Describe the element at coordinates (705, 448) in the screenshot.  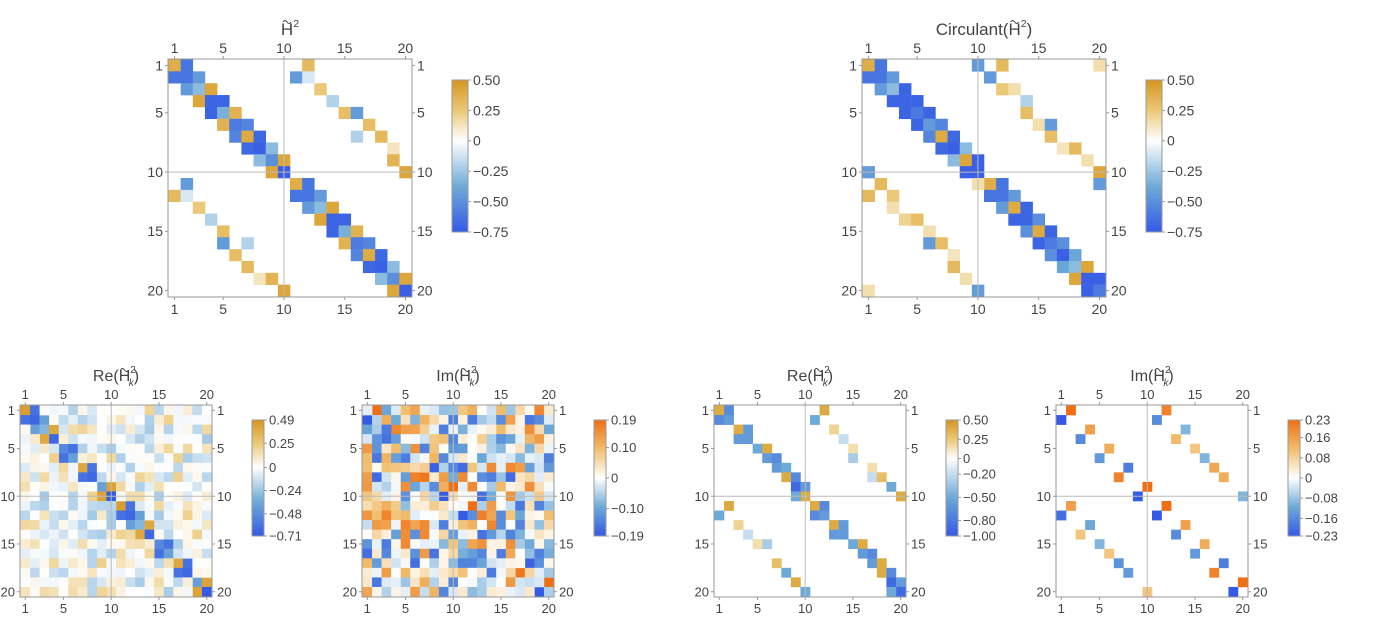
I see `tick-label-left: 5` at that location.